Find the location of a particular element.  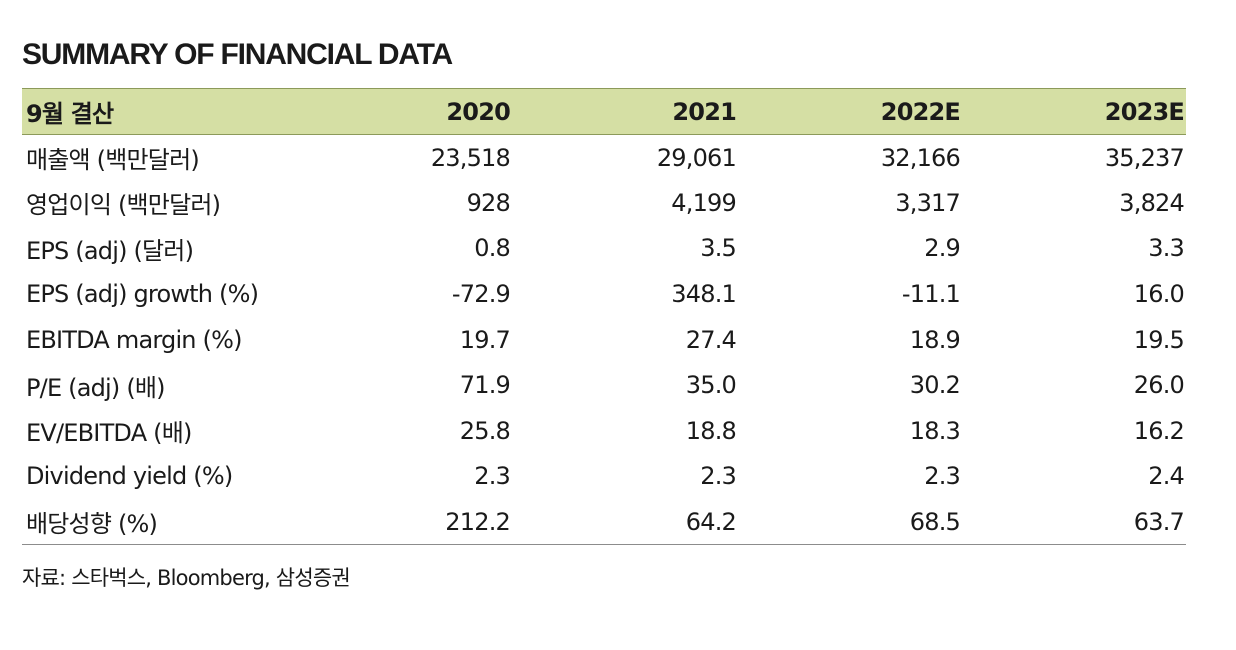

table-cell: 29,061 is located at coordinates (696, 157).